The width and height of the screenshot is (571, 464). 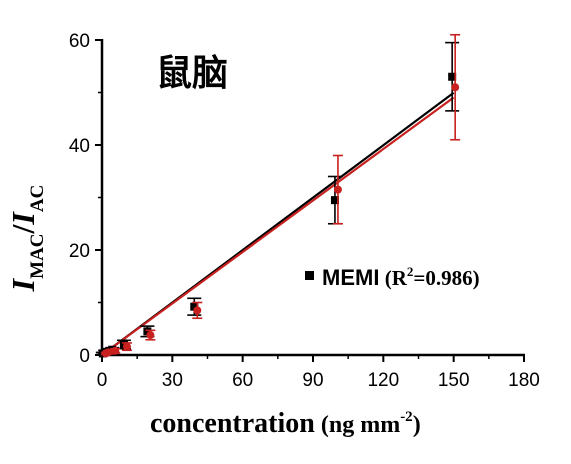 What do you see at coordinates (232, 423) in the screenshot?
I see `x-axis-label-text: concentration` at bounding box center [232, 423].